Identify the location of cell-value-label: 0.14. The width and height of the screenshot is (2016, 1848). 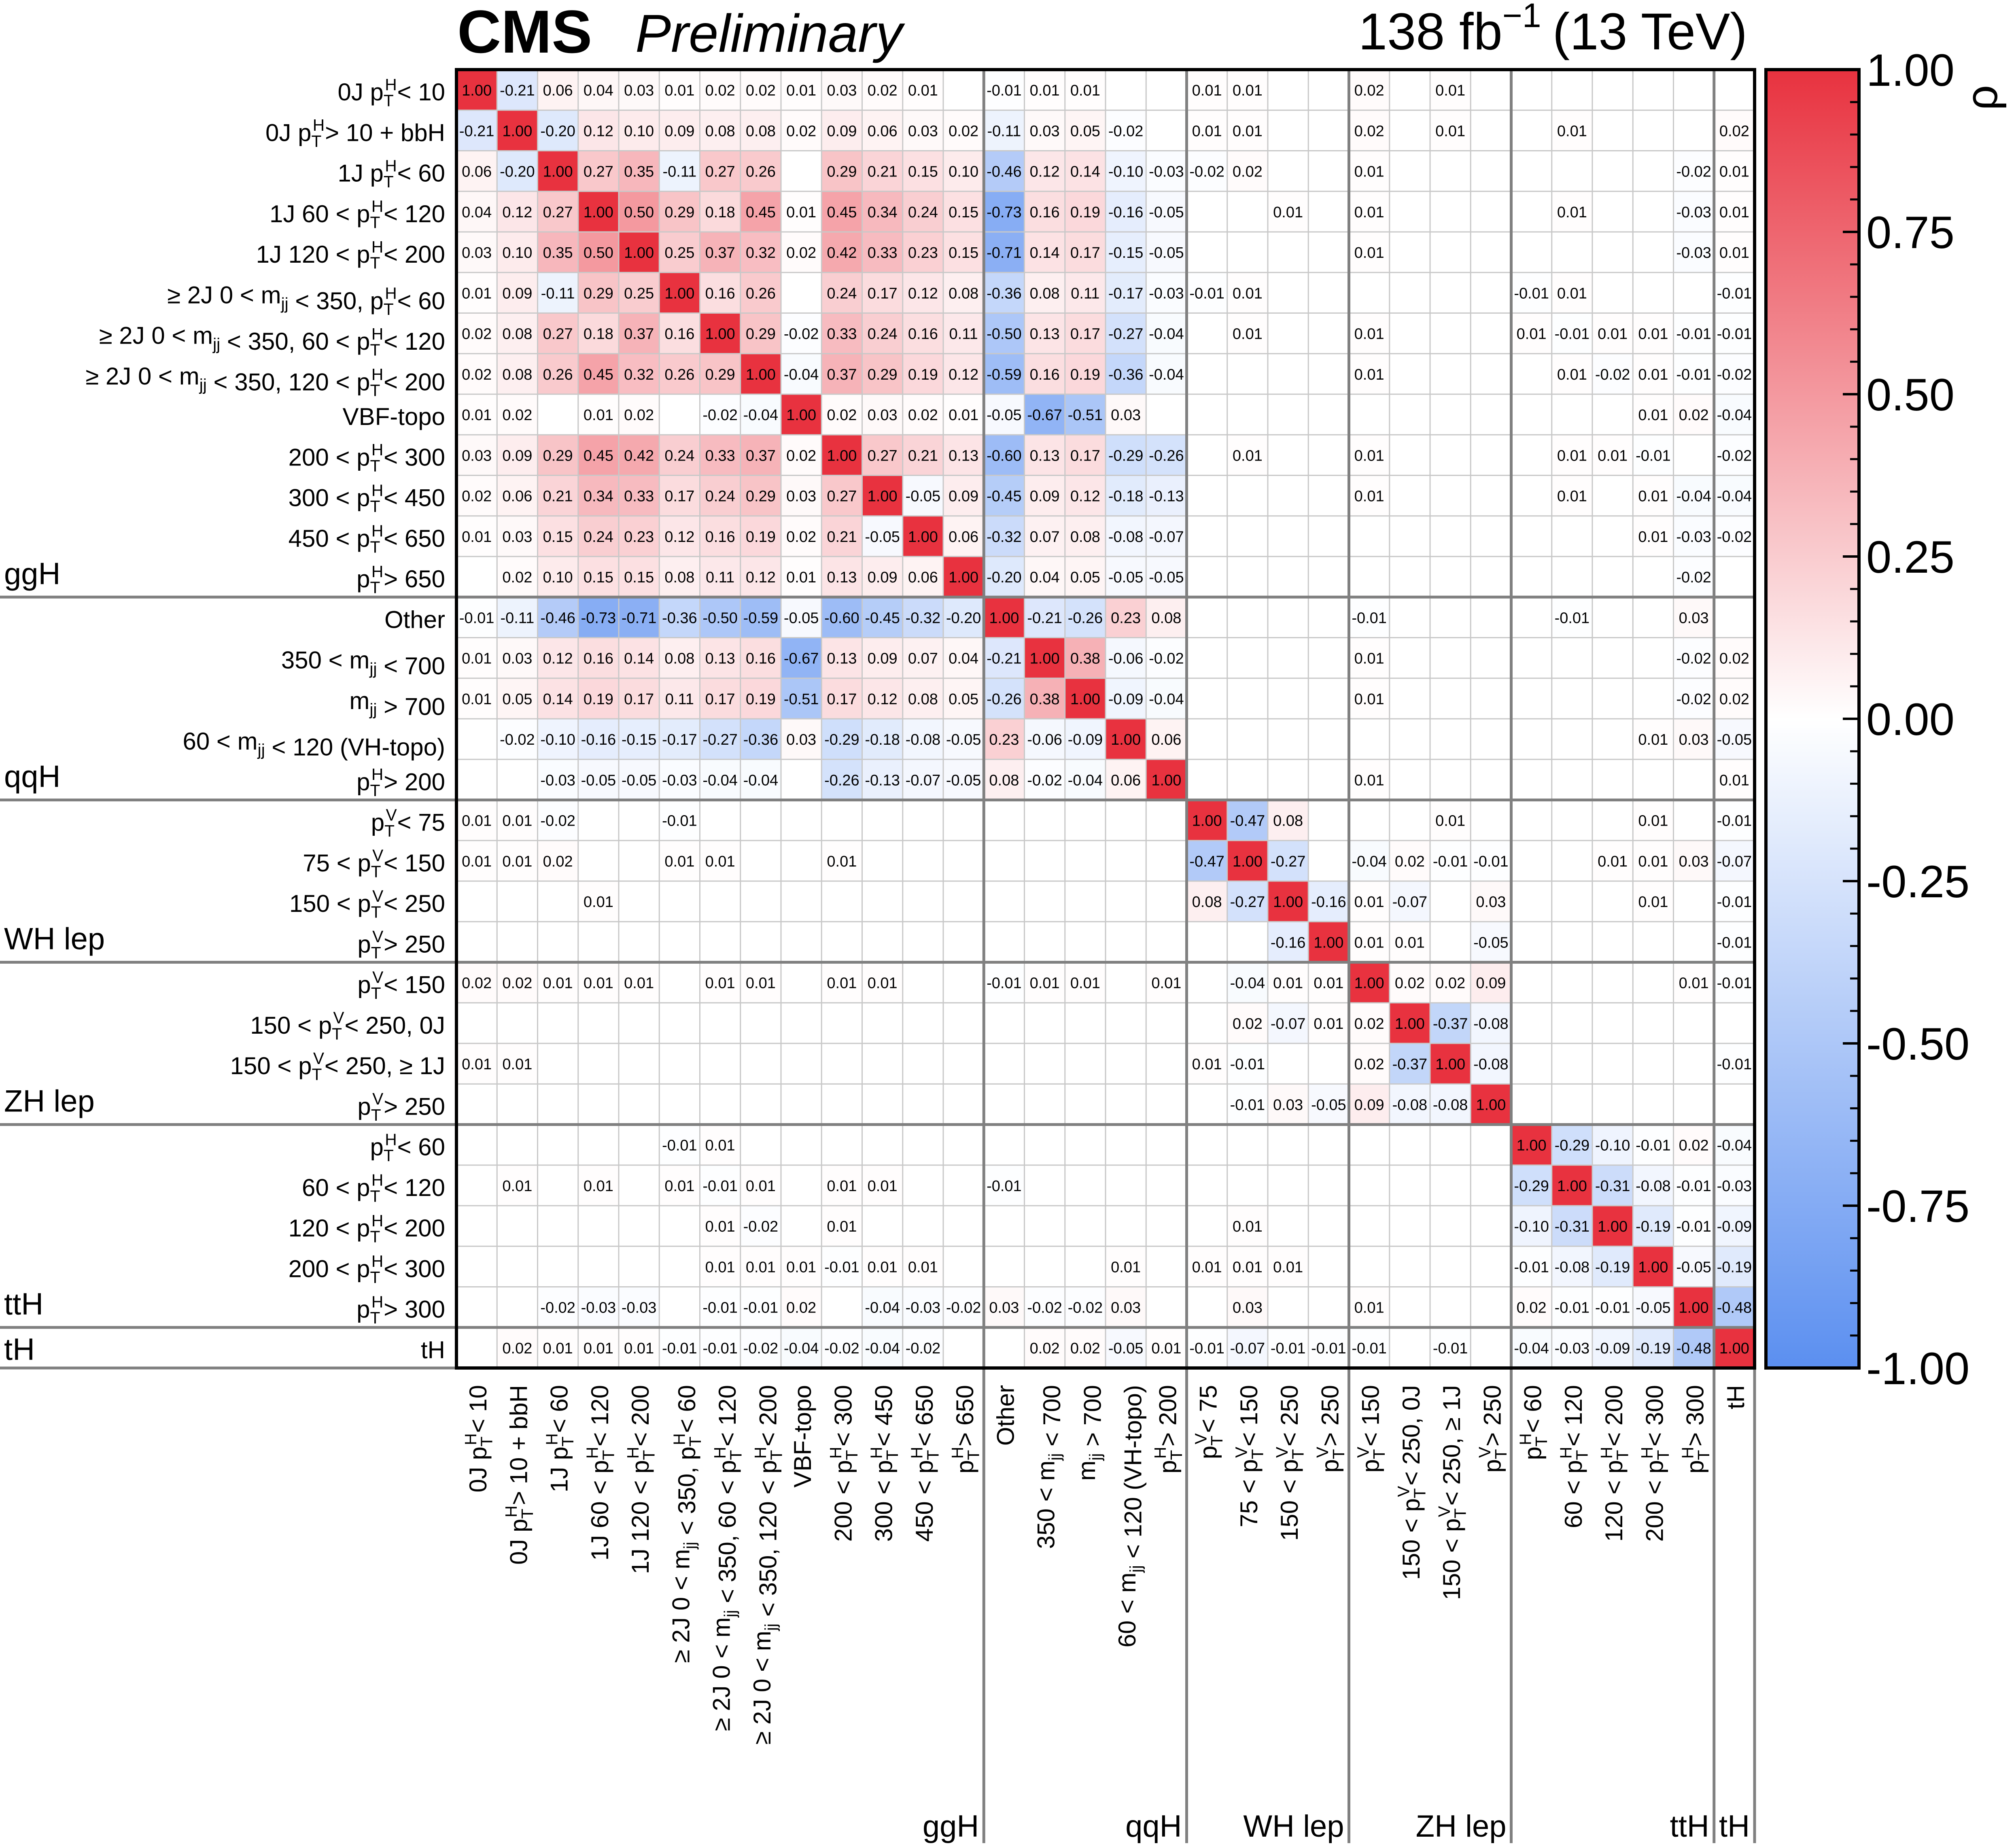
(639, 659).